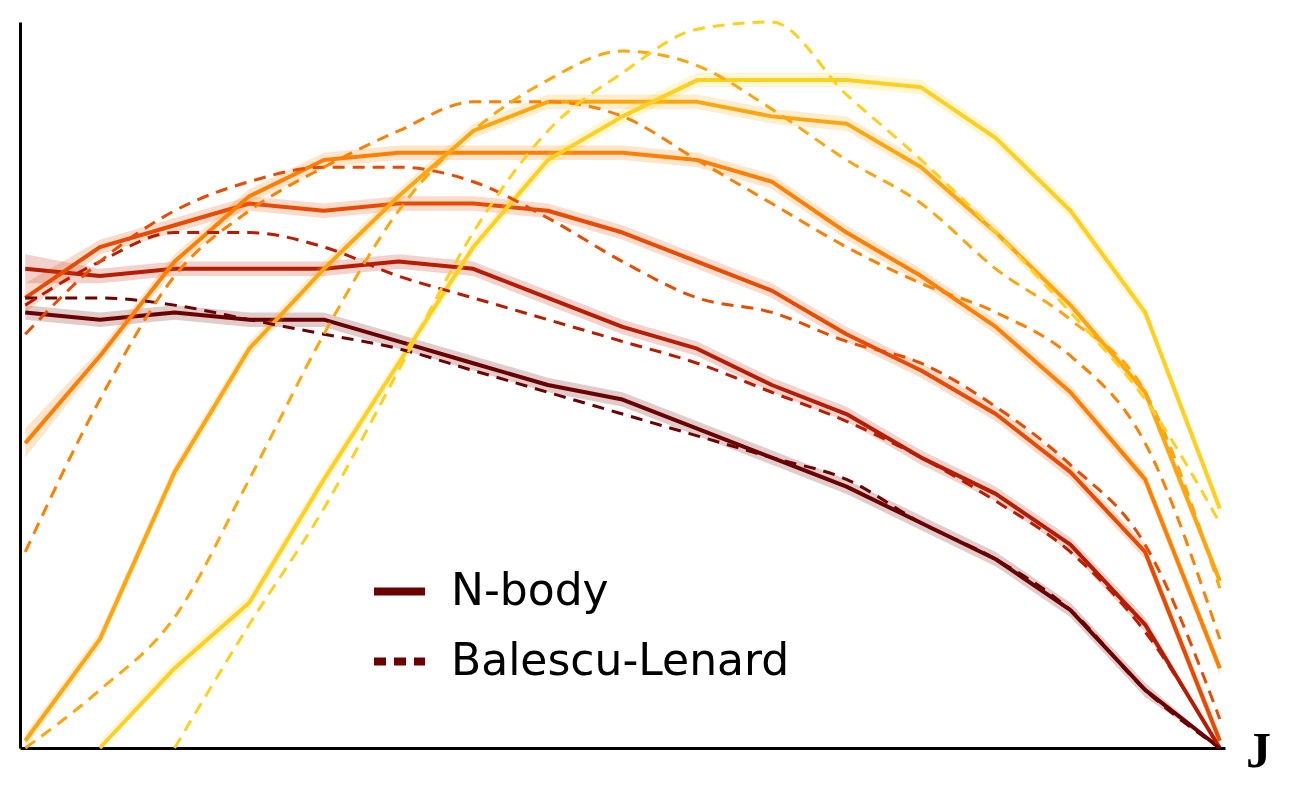 This screenshot has width=1289, height=790. What do you see at coordinates (1258, 749) in the screenshot?
I see `x-axis-title: J` at bounding box center [1258, 749].